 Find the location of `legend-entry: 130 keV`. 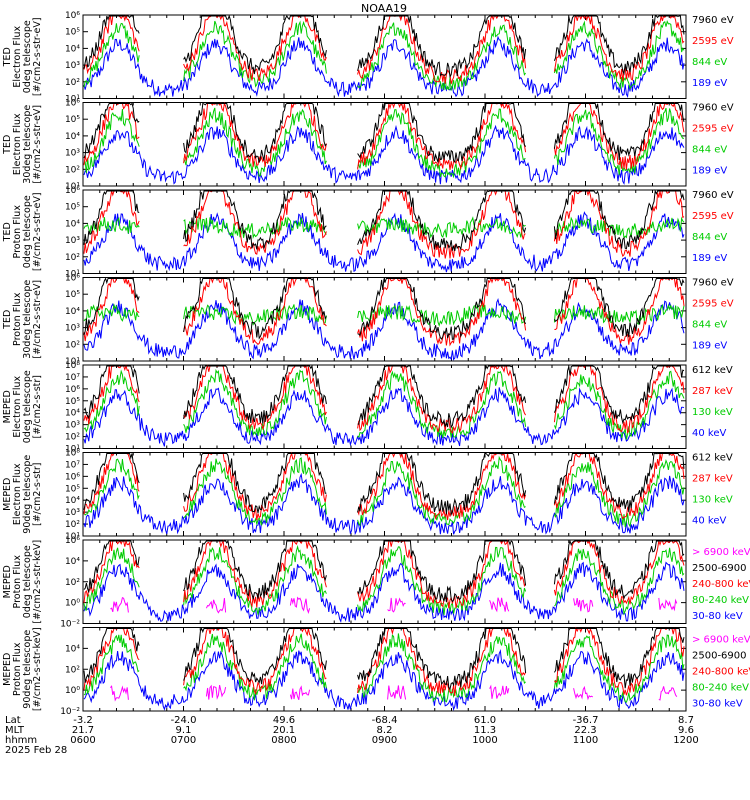

legend-entry: 130 keV is located at coordinates (712, 500).